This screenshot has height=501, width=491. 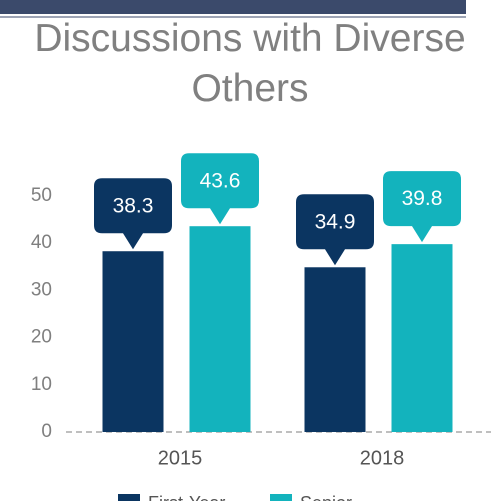 I want to click on y-tick-label: 20, so click(x=41, y=337).